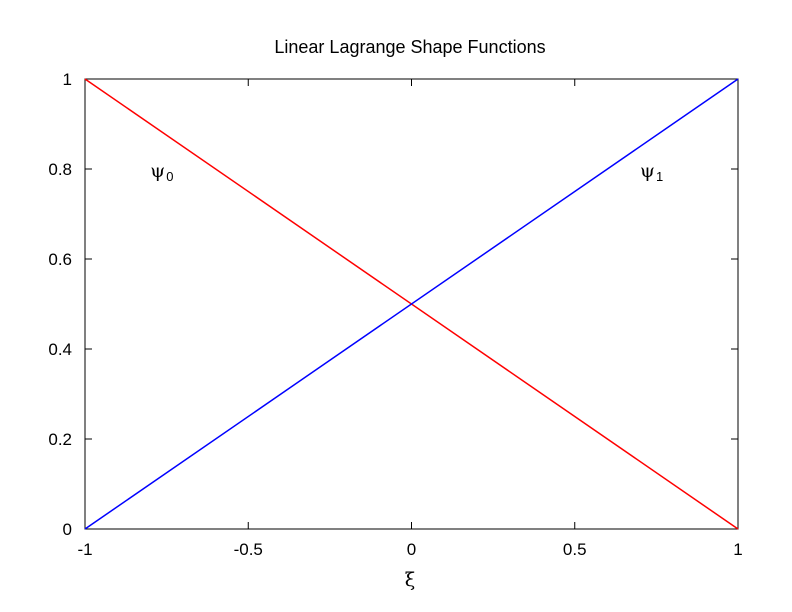 The width and height of the screenshot is (792, 612). What do you see at coordinates (60, 439) in the screenshot?
I see `y-tick-label: 0.2` at bounding box center [60, 439].